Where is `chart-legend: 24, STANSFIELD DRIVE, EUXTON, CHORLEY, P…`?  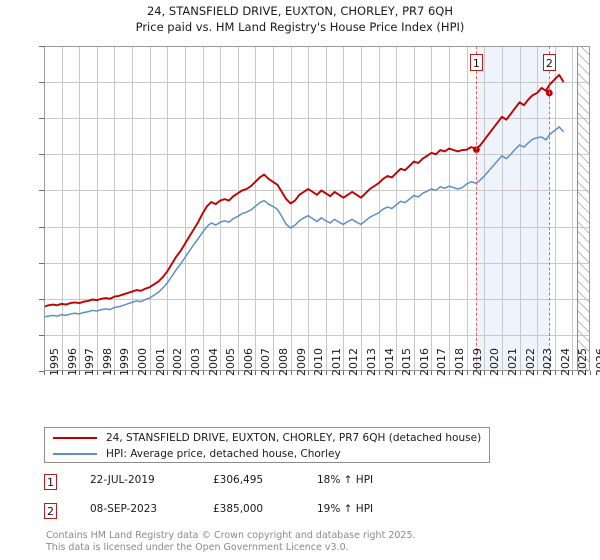
chart-legend: 24, STANSFIELD DRIVE, EUXTON, CHORLEY, P… is located at coordinates (267, 445).